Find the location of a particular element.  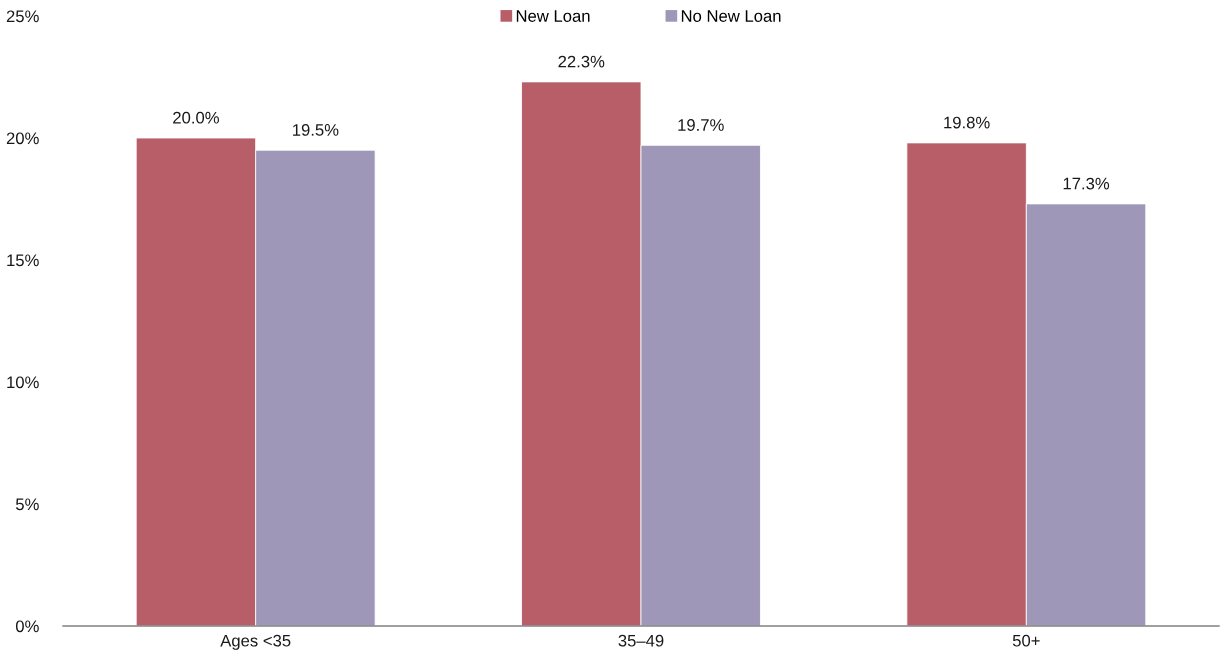

data-label: 19.8% is located at coordinates (967, 122).